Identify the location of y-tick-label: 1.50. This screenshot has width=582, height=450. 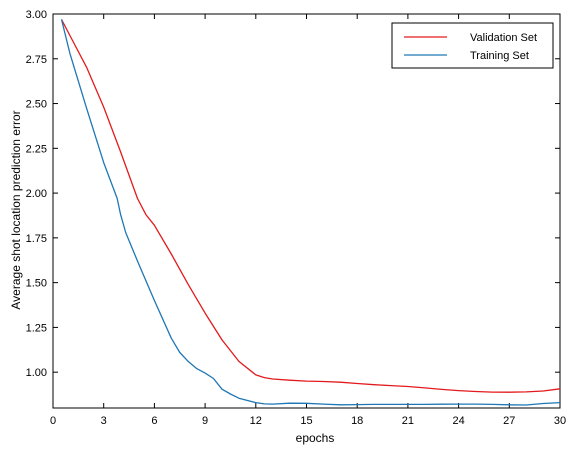
(36, 284).